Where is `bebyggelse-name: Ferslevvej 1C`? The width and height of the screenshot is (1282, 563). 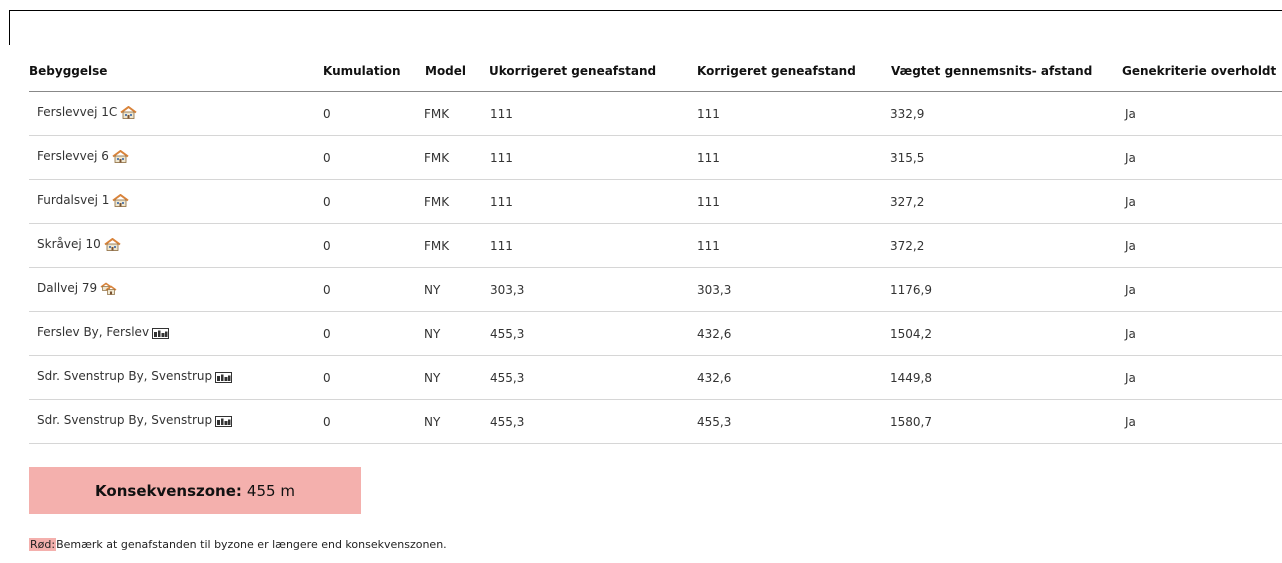 bebyggelse-name: Ferslevvej 1C is located at coordinates (77, 112).